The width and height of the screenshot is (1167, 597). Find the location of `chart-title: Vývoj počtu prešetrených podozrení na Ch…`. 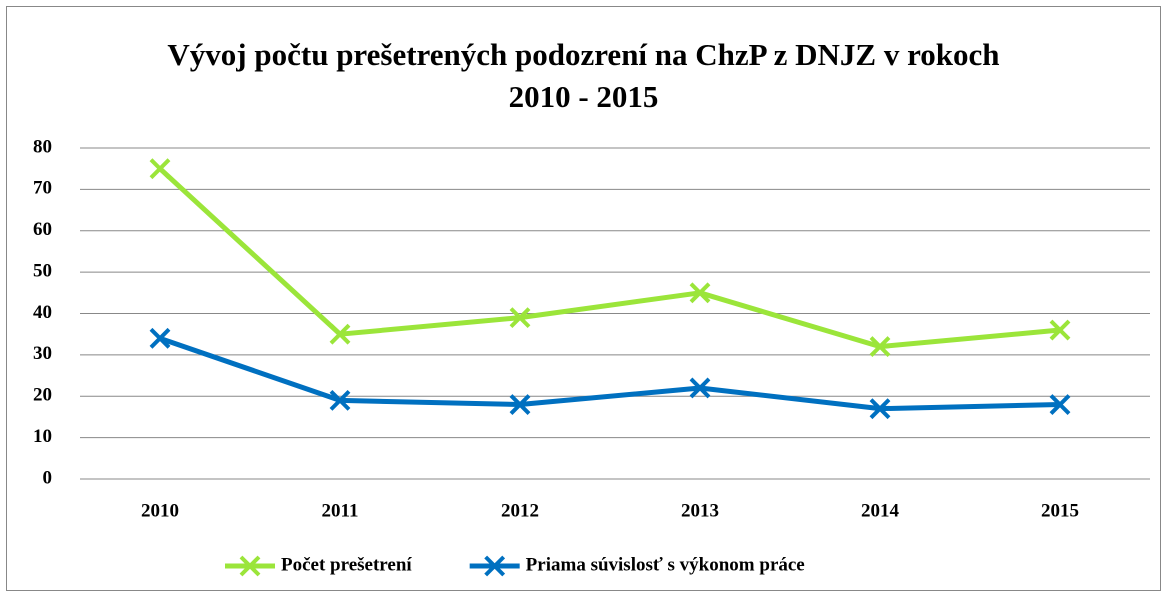

chart-title: Vývoj počtu prešetrených podozrení na Ch… is located at coordinates (583, 75).